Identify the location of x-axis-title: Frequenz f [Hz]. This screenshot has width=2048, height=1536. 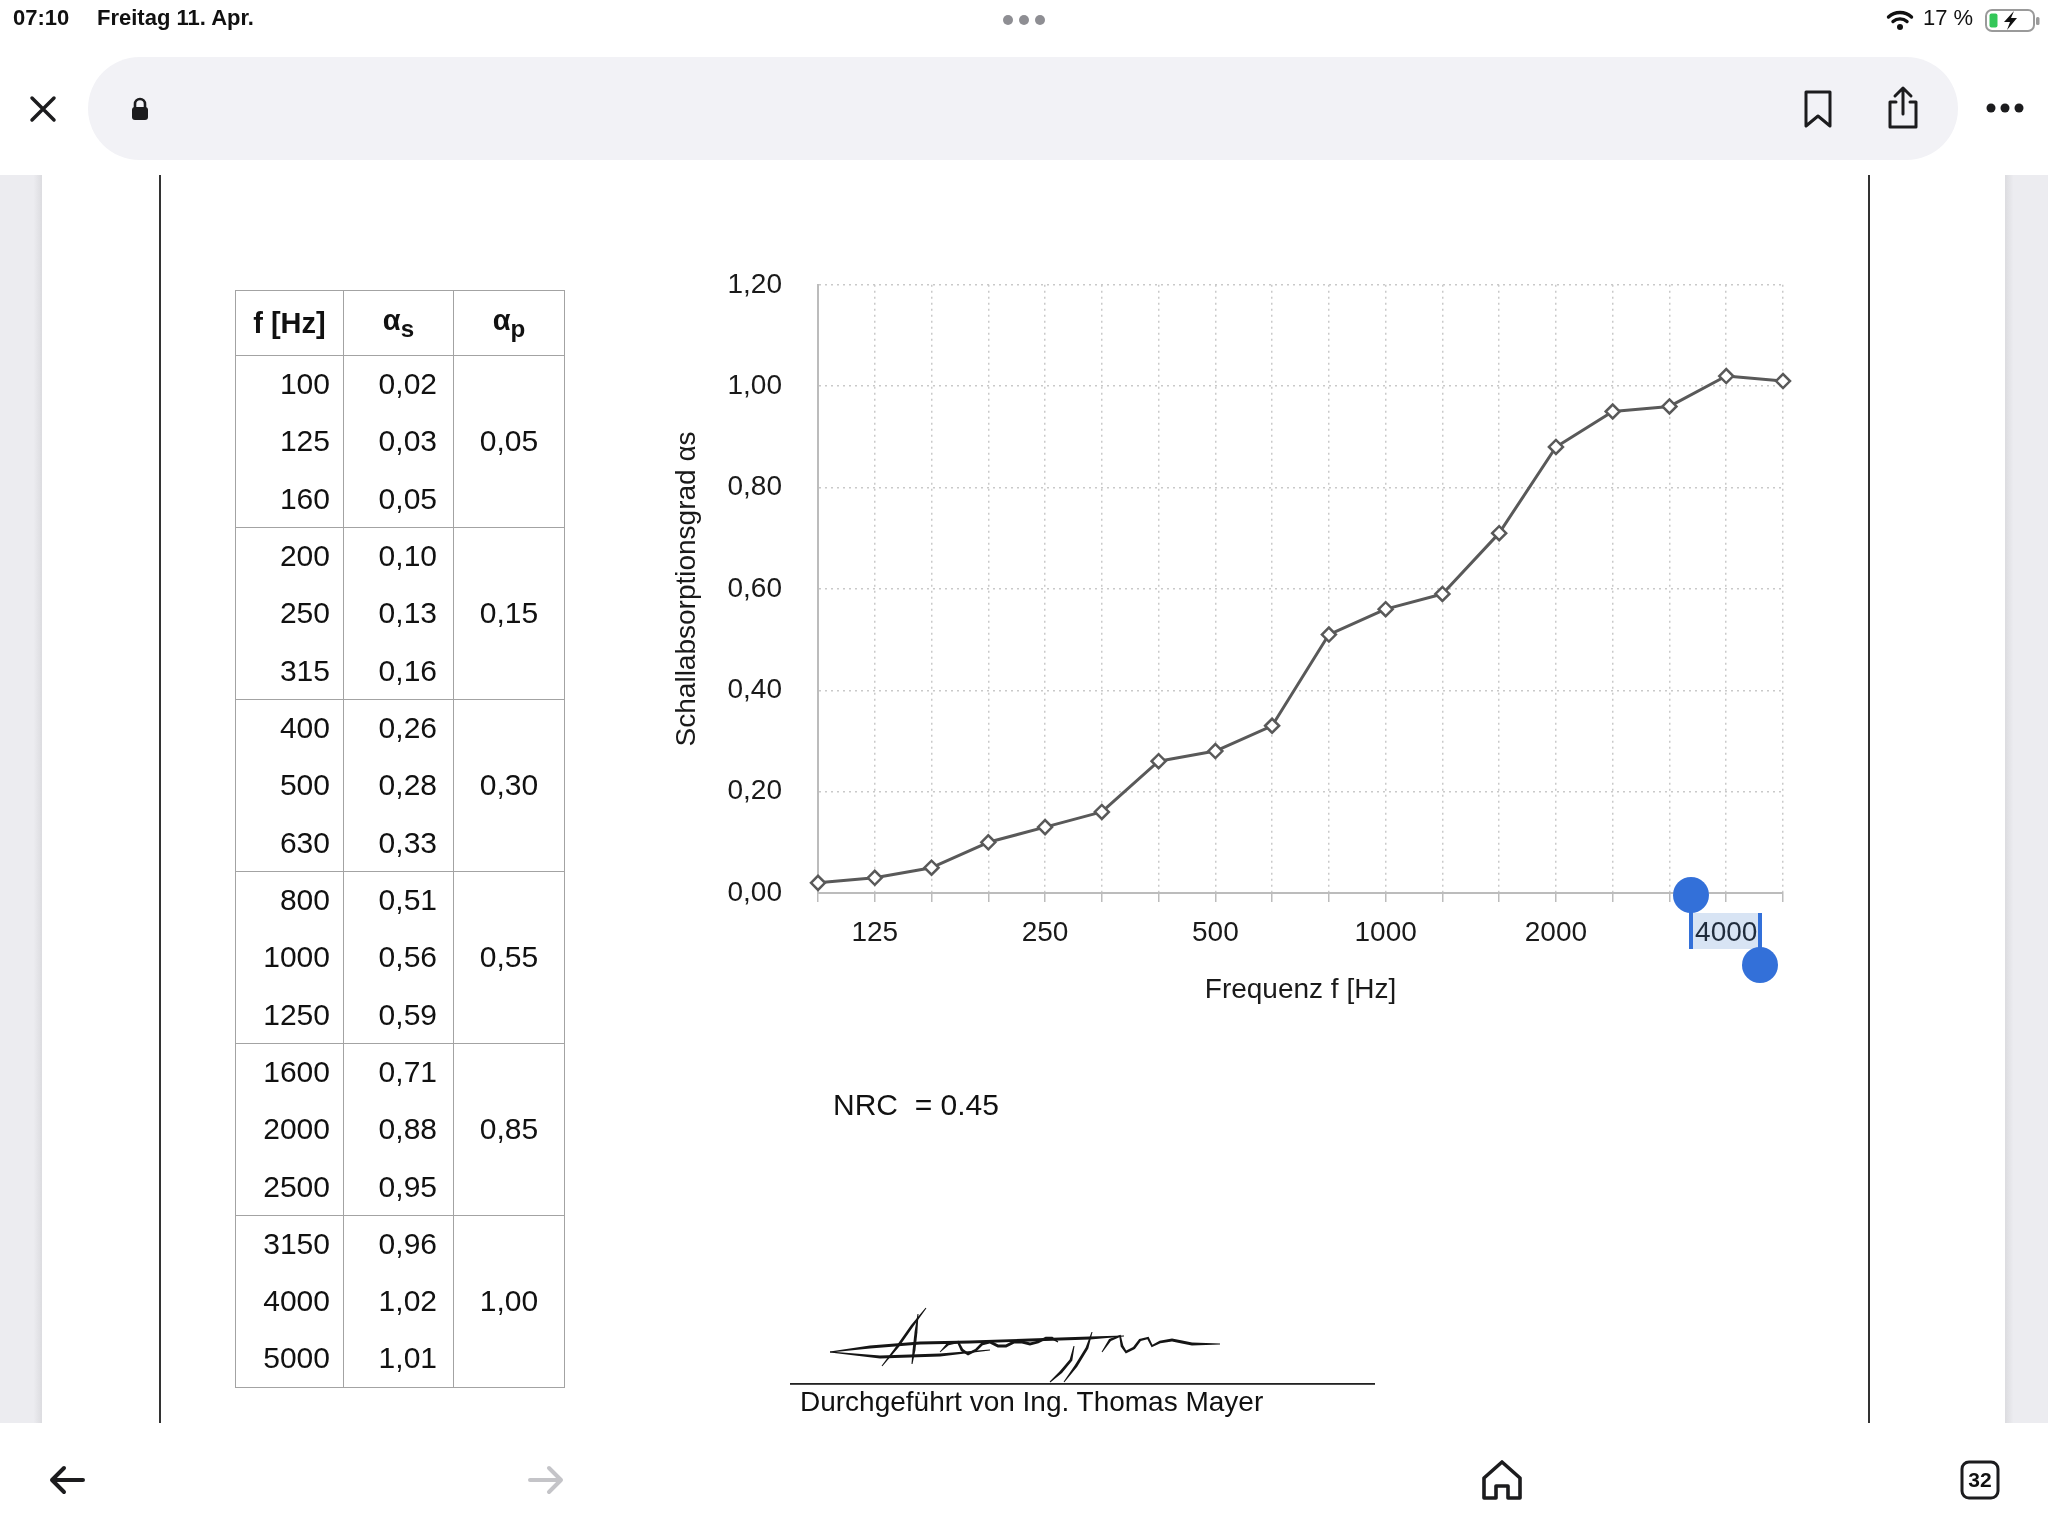
(1300, 988).